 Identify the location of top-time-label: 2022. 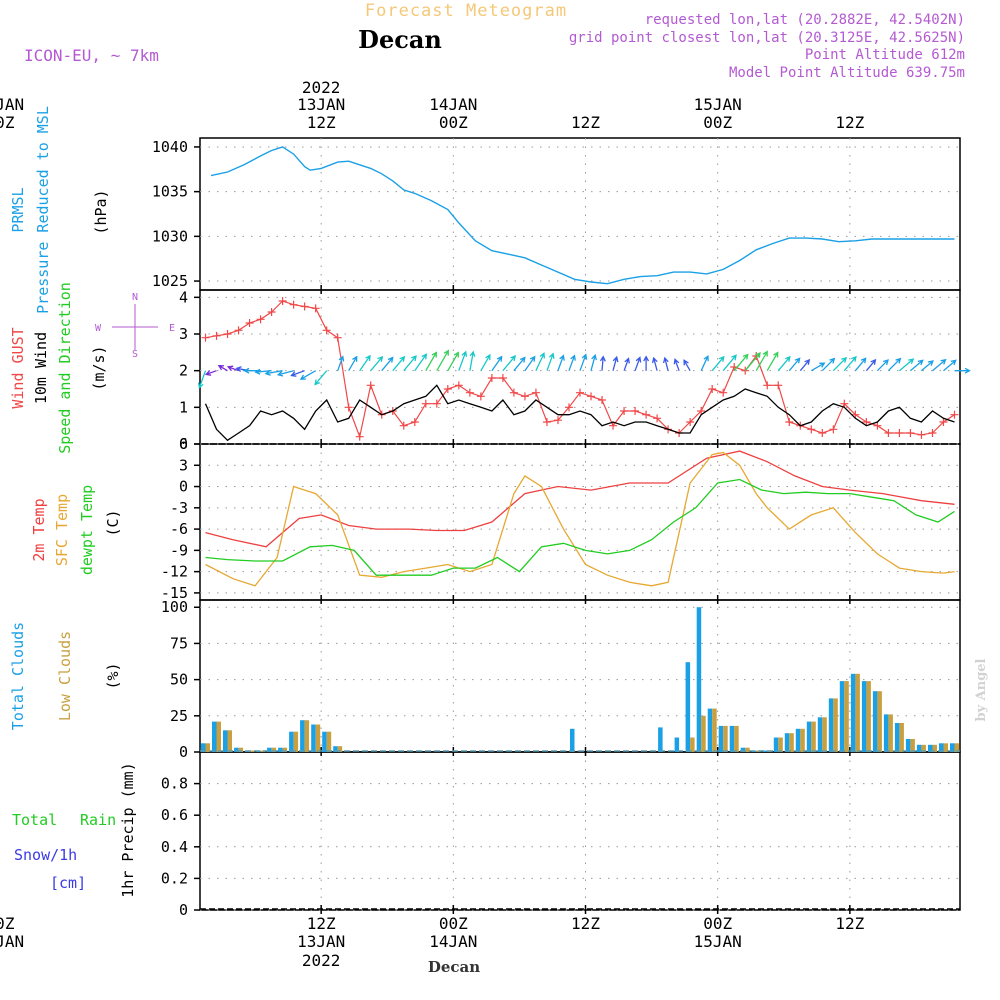
(321, 87).